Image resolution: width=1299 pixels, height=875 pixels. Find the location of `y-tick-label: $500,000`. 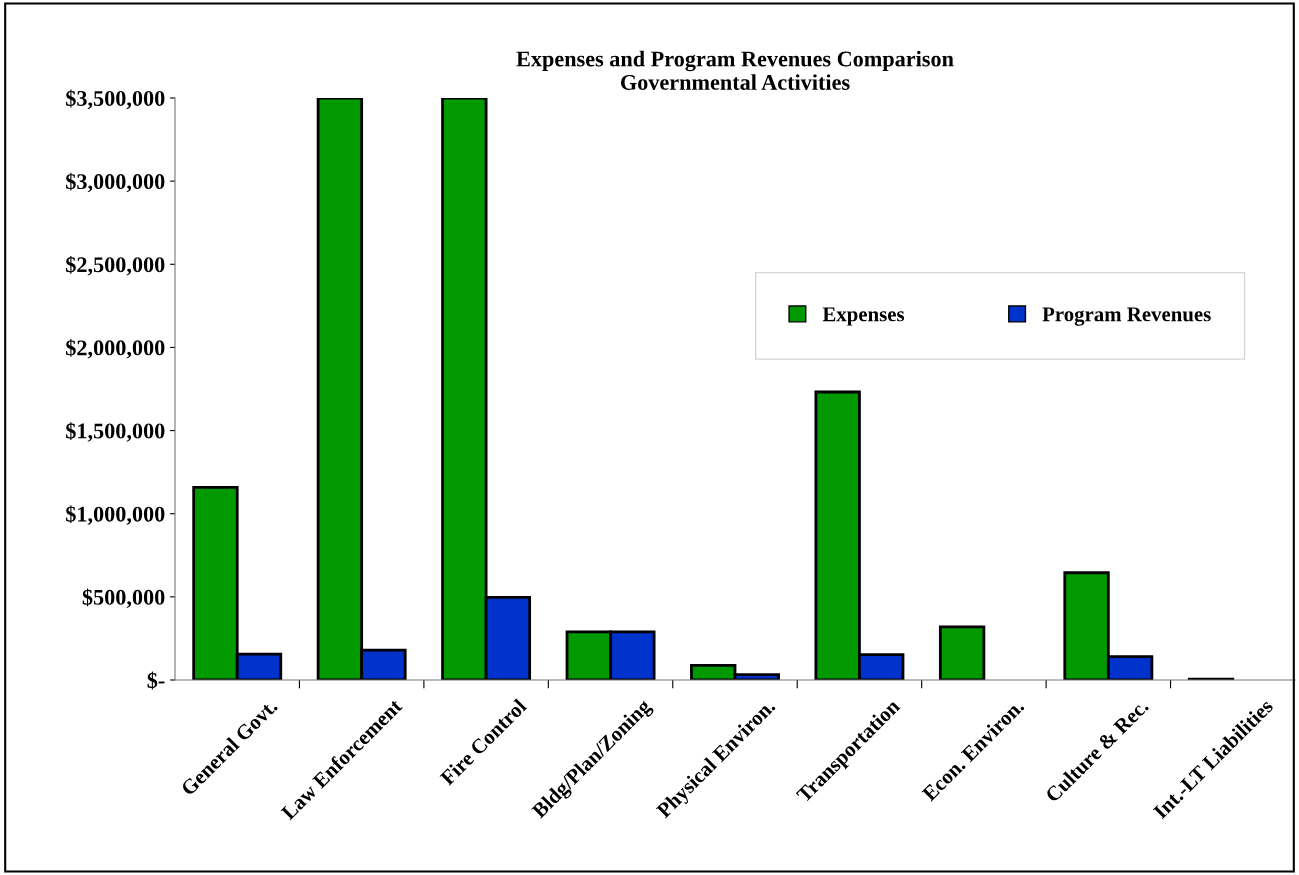

y-tick-label: $500,000 is located at coordinates (123, 598).